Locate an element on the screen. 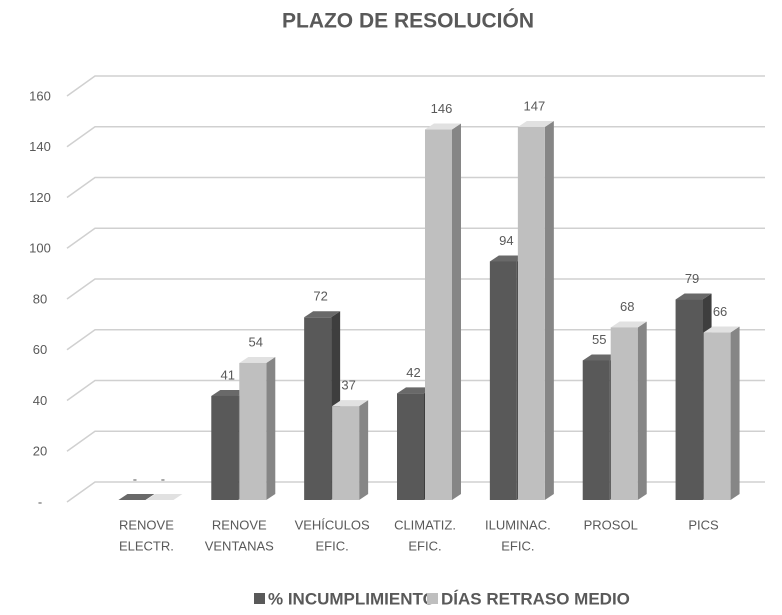  x-tick-label: ELECTR. is located at coordinates (146, 545).